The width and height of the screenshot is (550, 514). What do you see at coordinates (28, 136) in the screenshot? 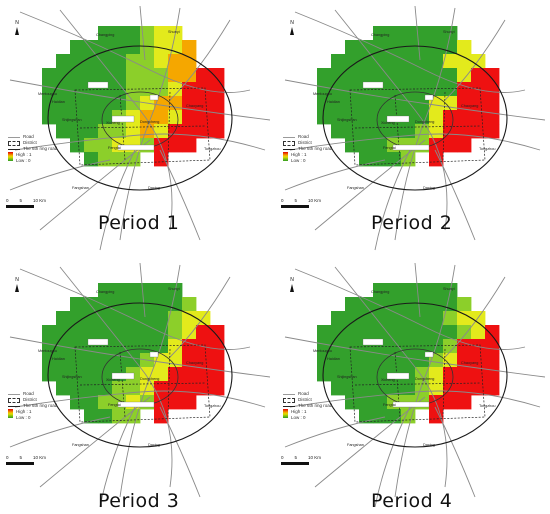
I see `legend-label: Road` at bounding box center [28, 136].